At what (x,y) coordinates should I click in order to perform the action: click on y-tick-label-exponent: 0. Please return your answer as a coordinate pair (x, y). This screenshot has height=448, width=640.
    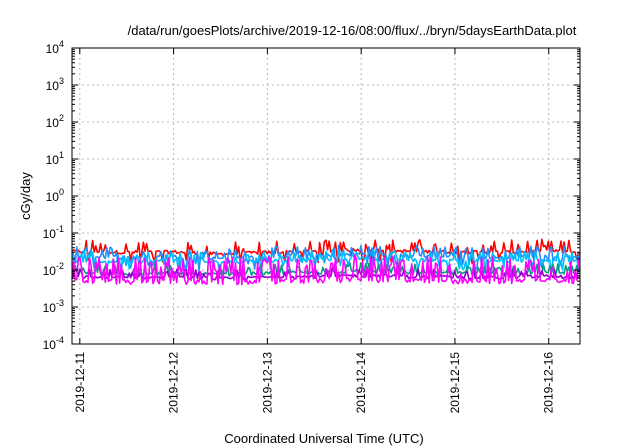
    Looking at the image, I should click on (61, 192).